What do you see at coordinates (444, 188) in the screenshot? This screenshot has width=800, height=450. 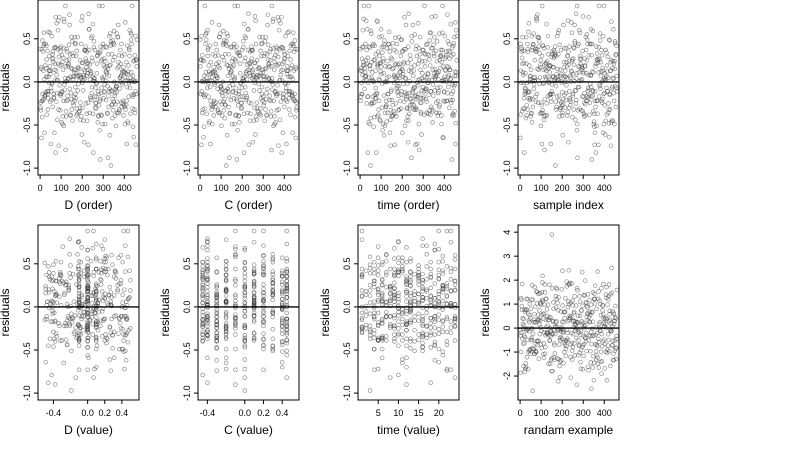 I see `x-tick-label: 400` at bounding box center [444, 188].